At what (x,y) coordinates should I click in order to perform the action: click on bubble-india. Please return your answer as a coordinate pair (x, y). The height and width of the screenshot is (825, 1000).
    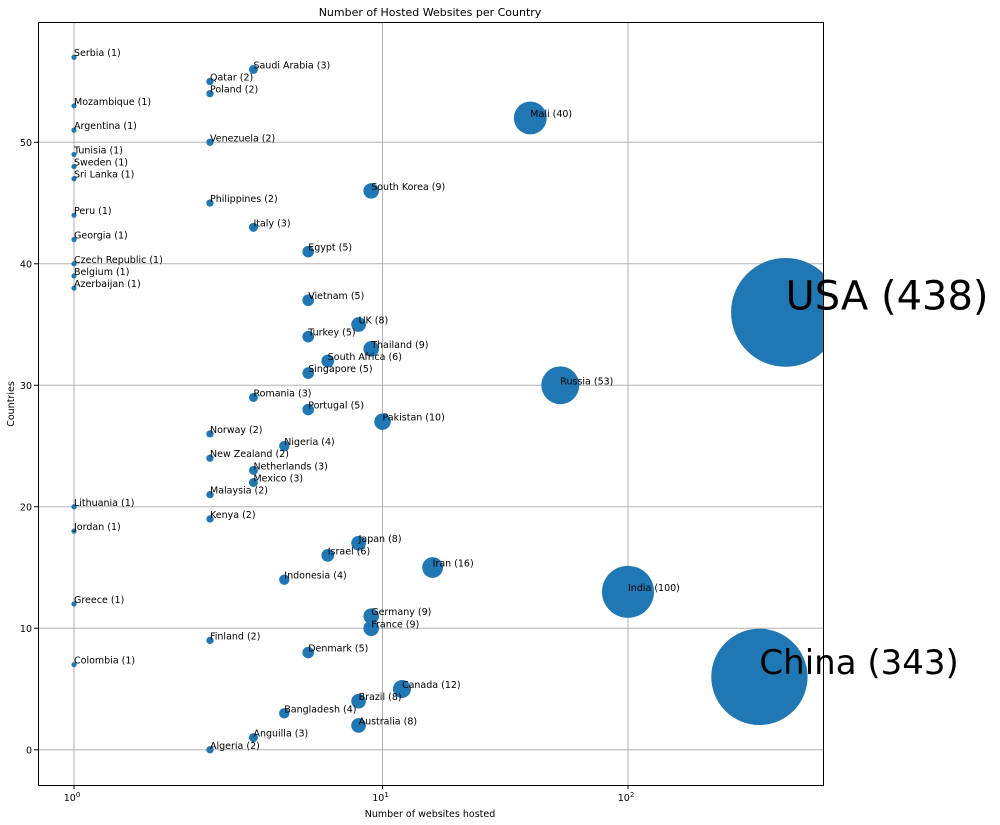
    Looking at the image, I should click on (628, 591).